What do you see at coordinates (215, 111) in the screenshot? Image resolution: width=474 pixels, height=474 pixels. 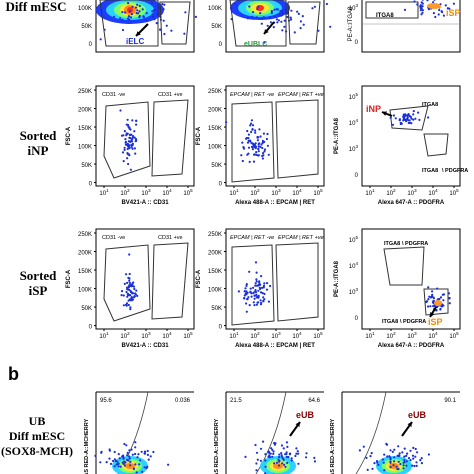 I see `r2c2-ytick: 200K` at bounding box center [215, 111].